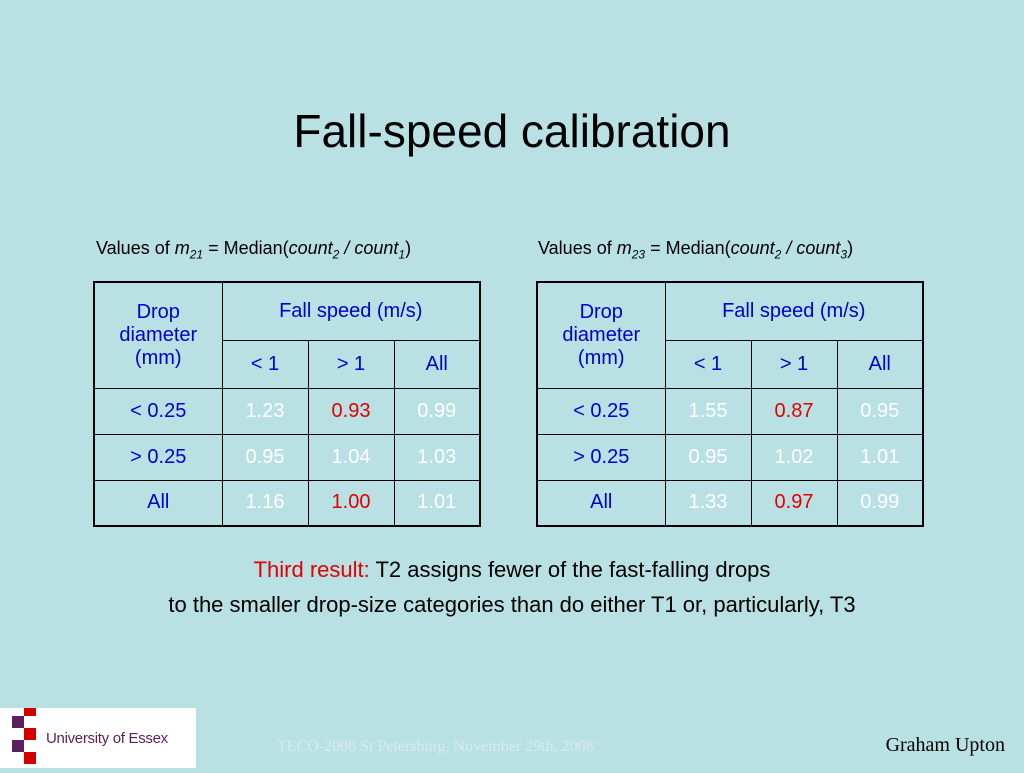 This screenshot has height=773, width=1024. Describe the element at coordinates (107, 738) in the screenshot. I see `university-logo-text: University of Essex` at that location.